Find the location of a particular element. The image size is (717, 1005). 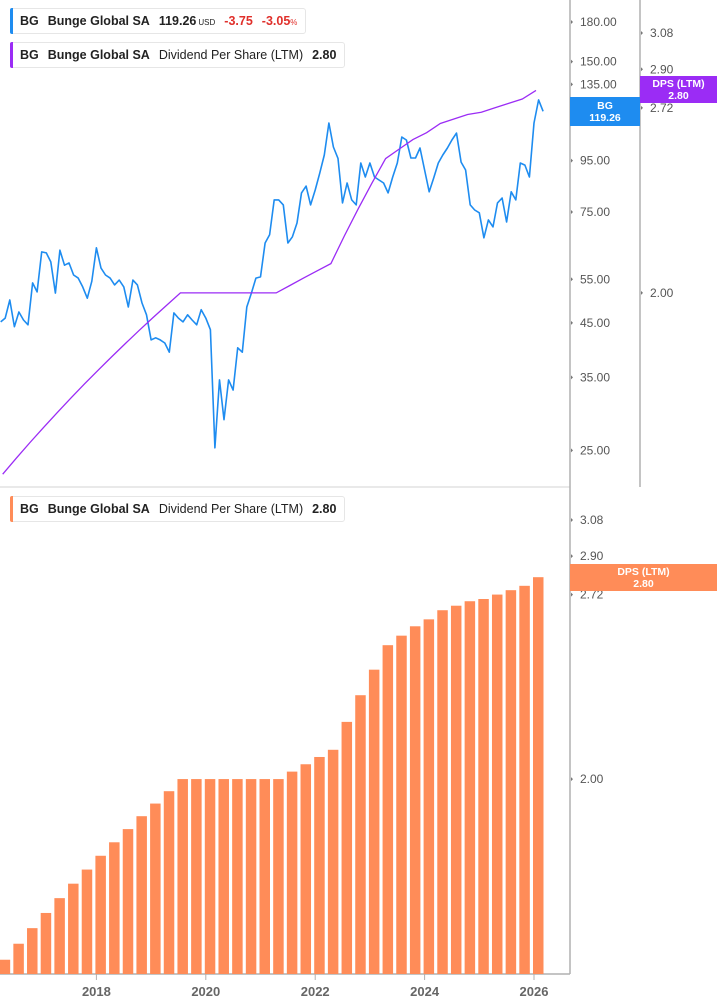

price-legend-accent is located at coordinates (11, 21).